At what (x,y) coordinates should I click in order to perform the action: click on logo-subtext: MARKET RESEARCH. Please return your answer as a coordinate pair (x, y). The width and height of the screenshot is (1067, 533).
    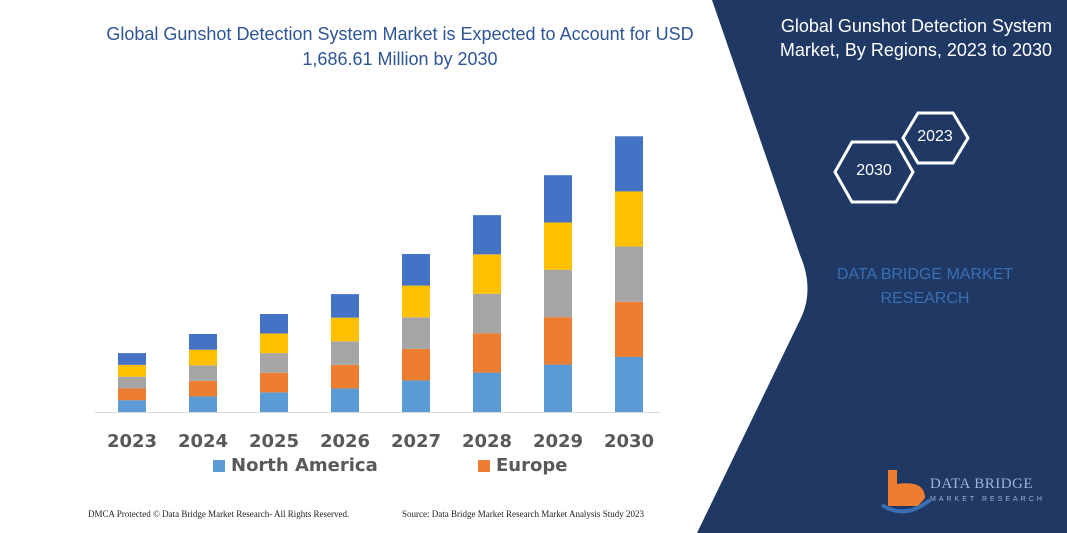
    Looking at the image, I should click on (987, 499).